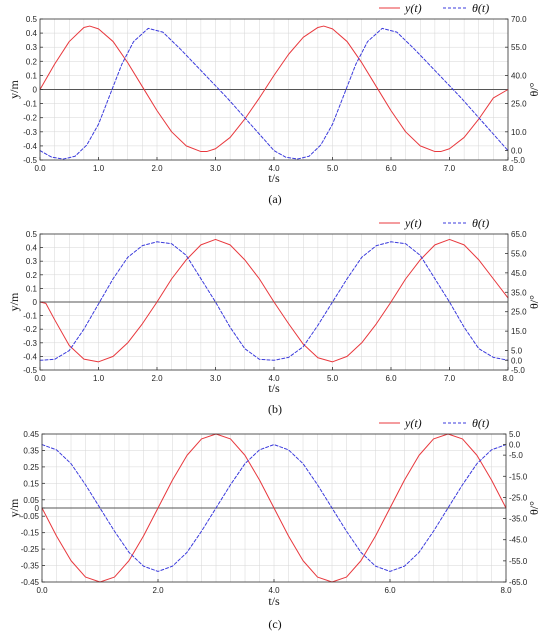  What do you see at coordinates (519, 253) in the screenshot?
I see `y2-tick-label: 55.0` at bounding box center [519, 253].